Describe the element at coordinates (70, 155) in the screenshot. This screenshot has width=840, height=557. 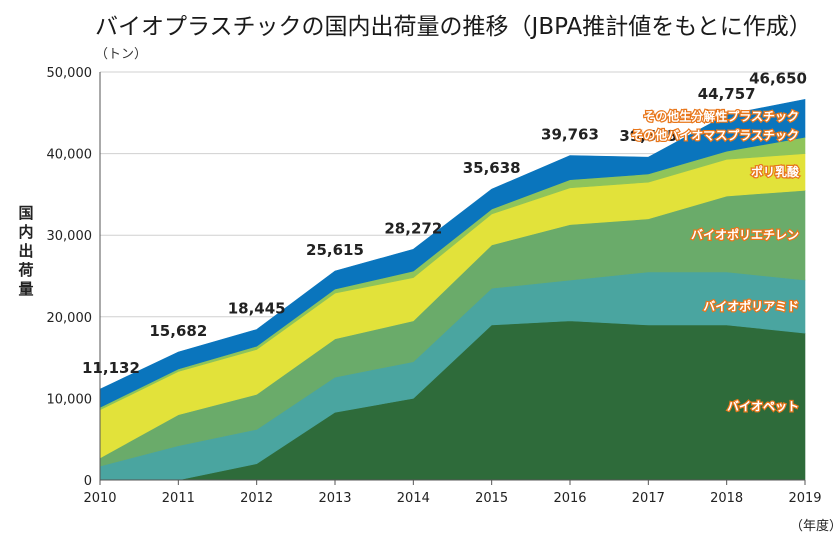
I see `y-tick-label-4: 40,000` at that location.